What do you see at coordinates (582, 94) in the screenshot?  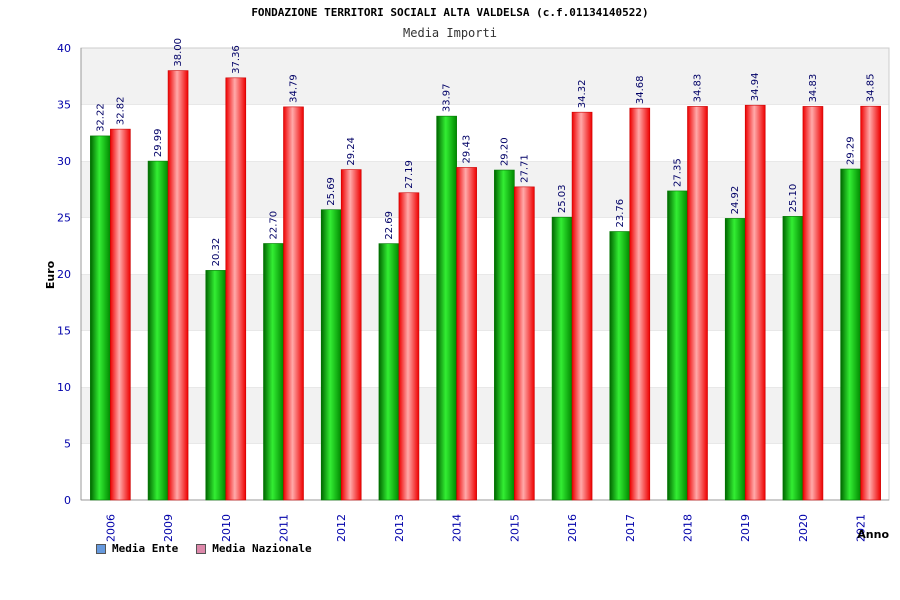 I see `data-label: 34.32` at bounding box center [582, 94].